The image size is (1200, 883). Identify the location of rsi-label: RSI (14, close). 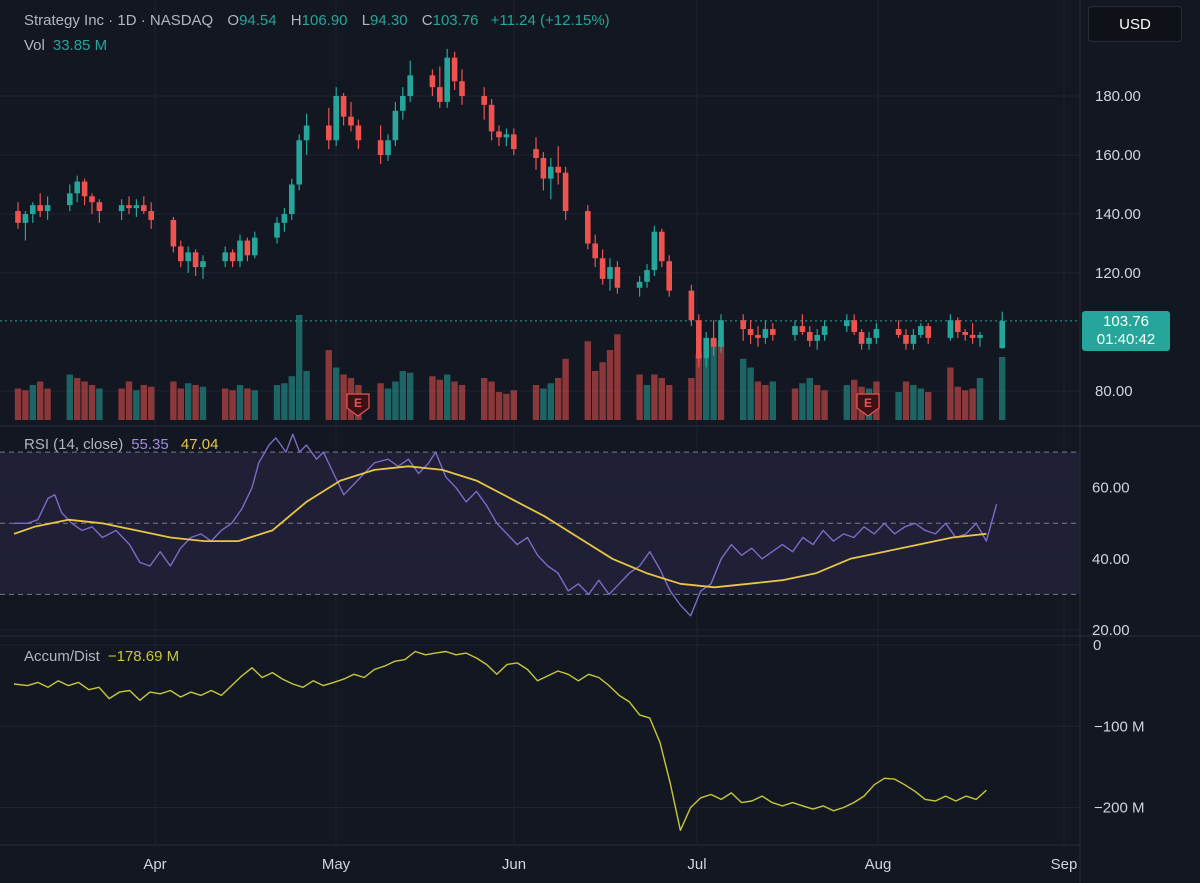
(74, 444).